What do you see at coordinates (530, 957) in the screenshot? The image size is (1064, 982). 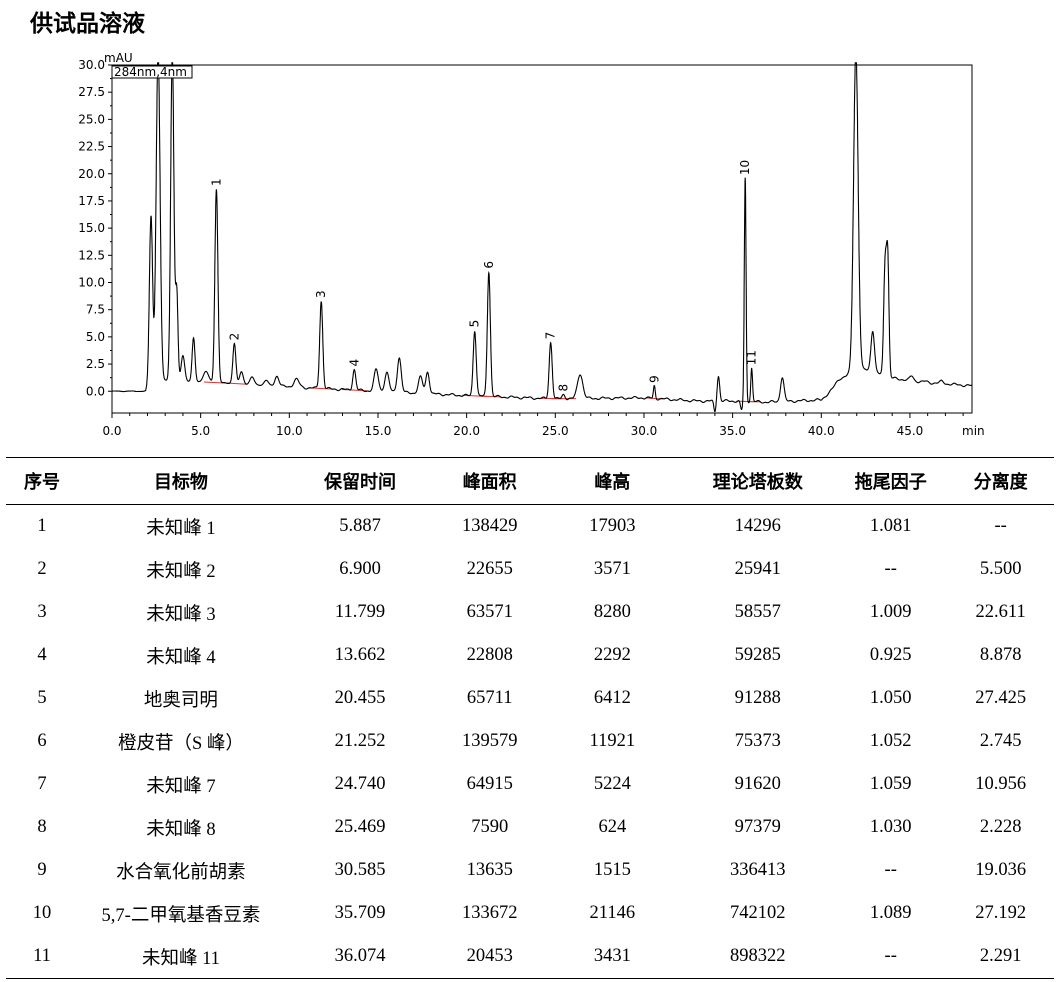 I see `table-row: 11 未知峰 11 36.074 20453 3431 898322 -- 2.291` at bounding box center [530, 957].